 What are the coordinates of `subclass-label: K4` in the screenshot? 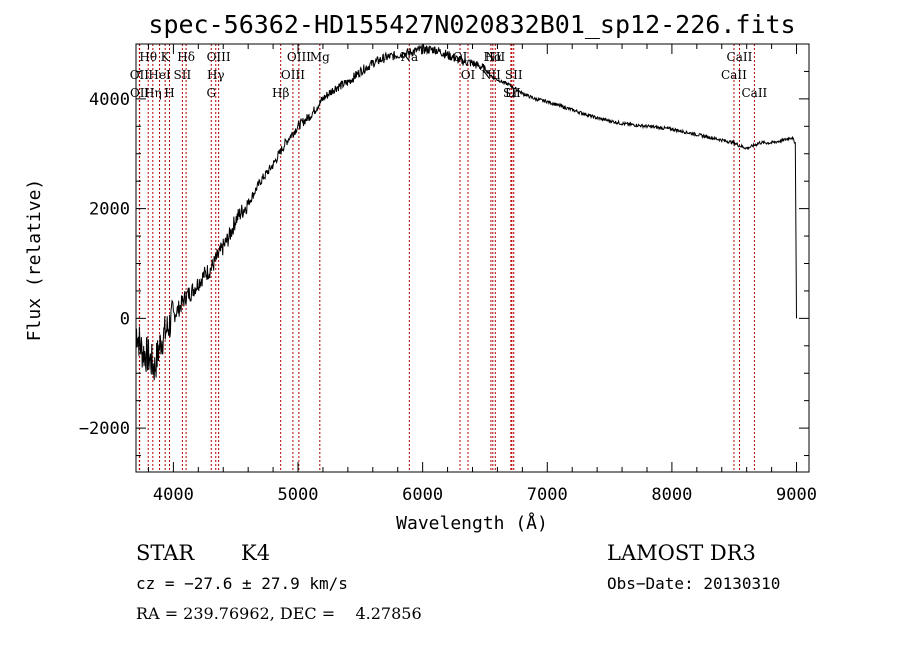 It's located at (255, 553).